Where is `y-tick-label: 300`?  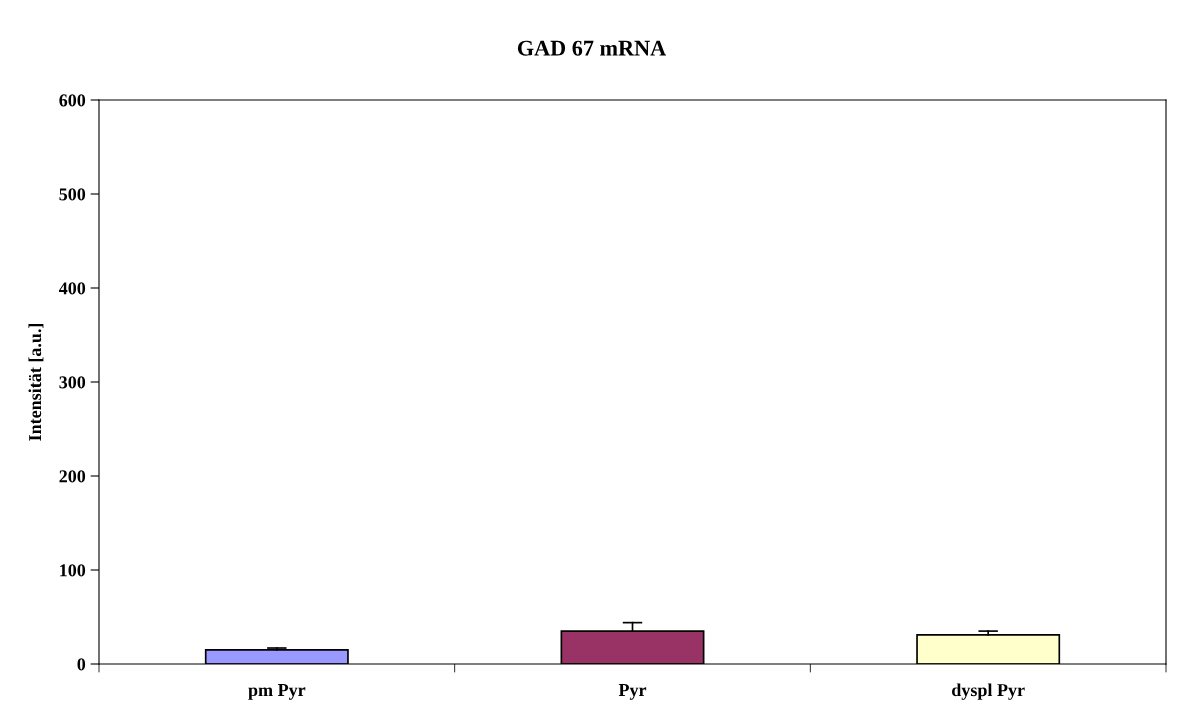
y-tick-label: 300 is located at coordinates (72, 382).